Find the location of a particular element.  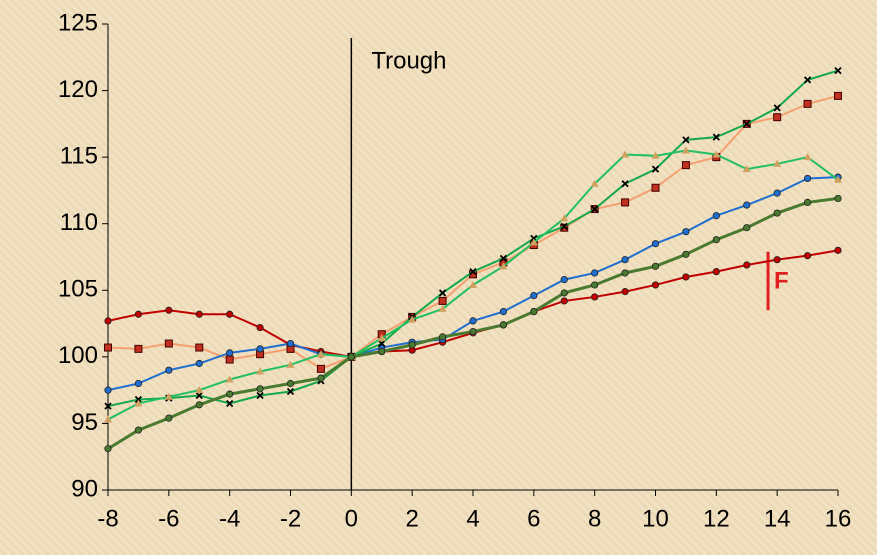

y-tick-label: 125 is located at coordinates (78, 22).